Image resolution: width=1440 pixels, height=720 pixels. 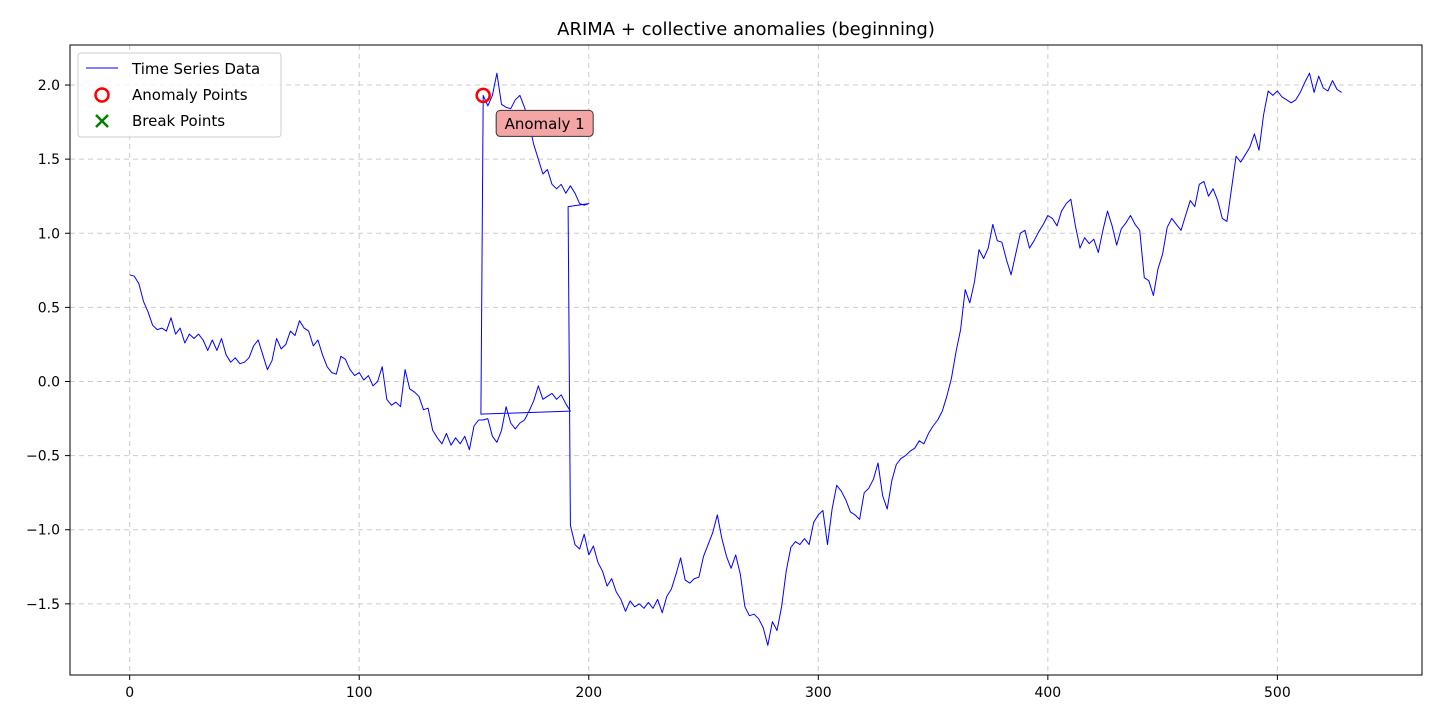 I want to click on y-tick-label: 1.5, so click(x=49, y=160).